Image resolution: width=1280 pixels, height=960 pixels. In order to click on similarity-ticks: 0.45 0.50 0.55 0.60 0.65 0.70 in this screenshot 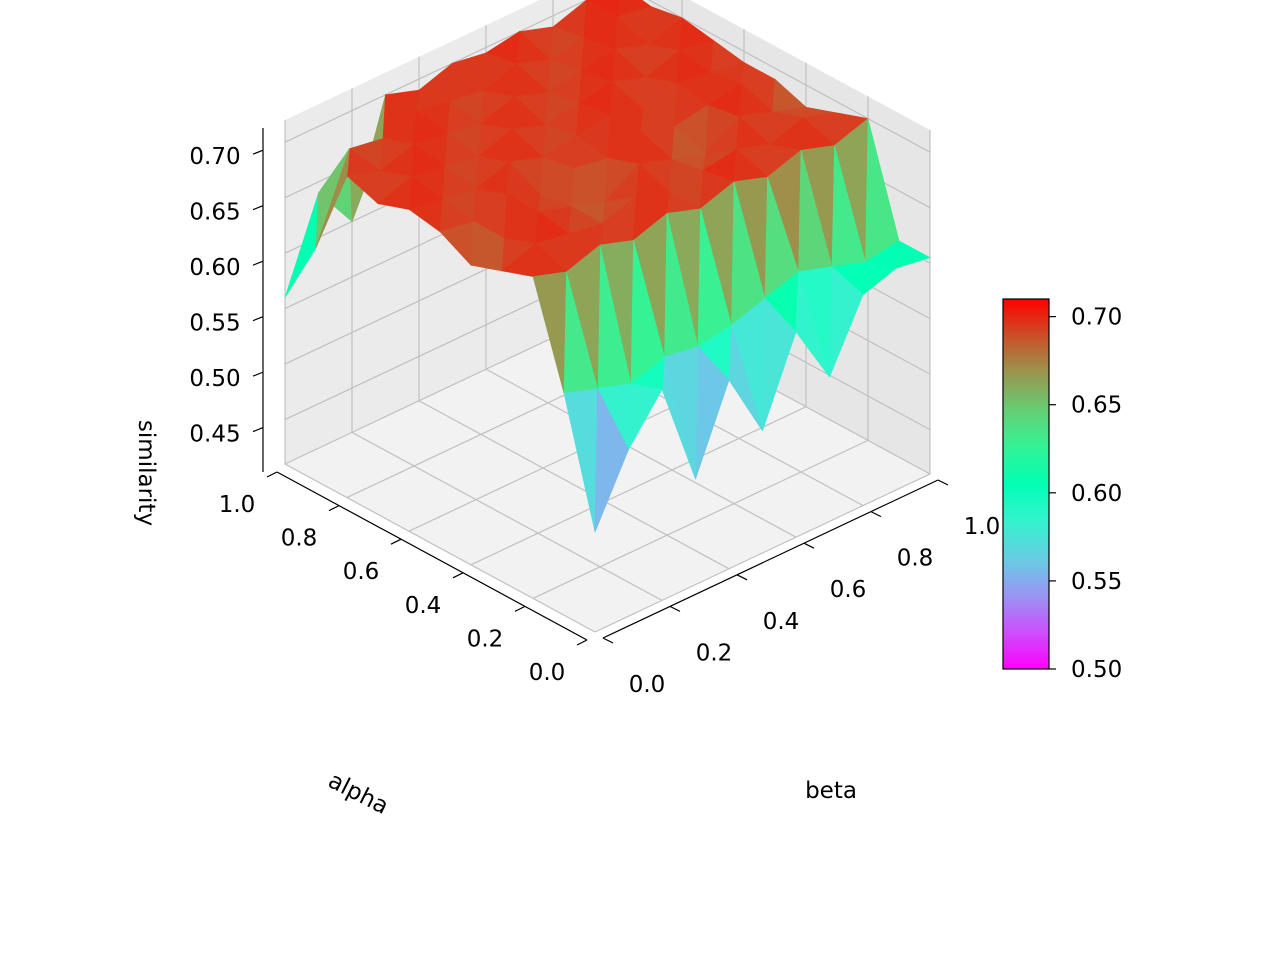, I will do `click(226, 296)`.